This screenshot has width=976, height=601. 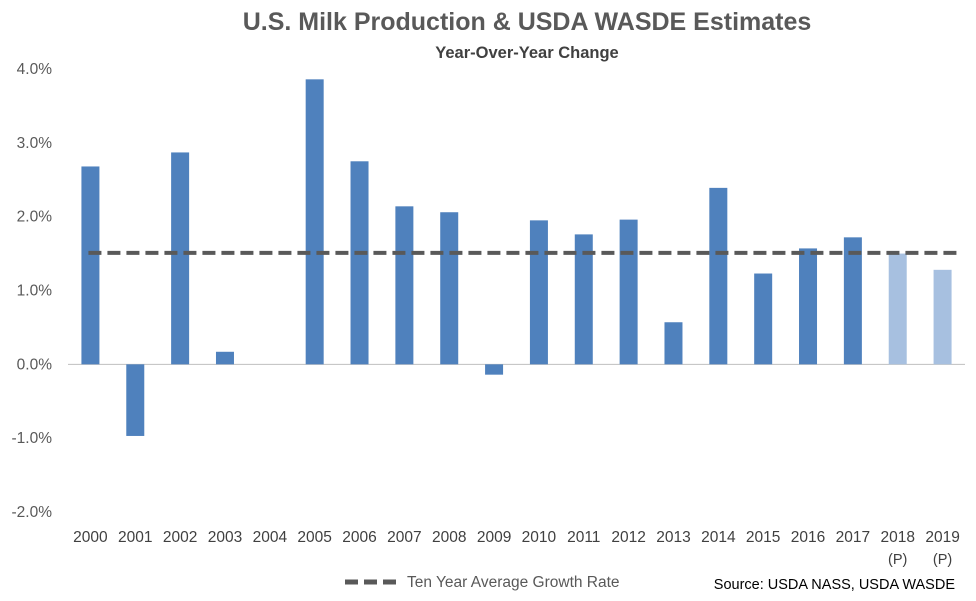 What do you see at coordinates (404, 537) in the screenshot?
I see `x-tick-label: 2007` at bounding box center [404, 537].